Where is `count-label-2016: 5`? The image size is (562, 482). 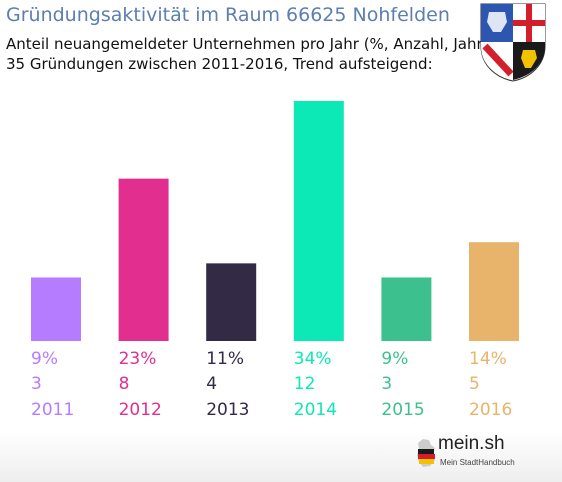
count-label-2016: 5 is located at coordinates (474, 384).